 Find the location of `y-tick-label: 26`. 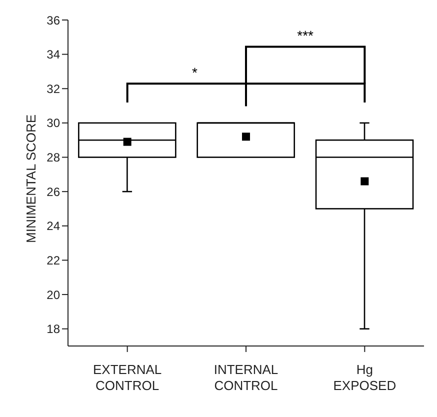

y-tick-label: 26 is located at coordinates (53, 191).